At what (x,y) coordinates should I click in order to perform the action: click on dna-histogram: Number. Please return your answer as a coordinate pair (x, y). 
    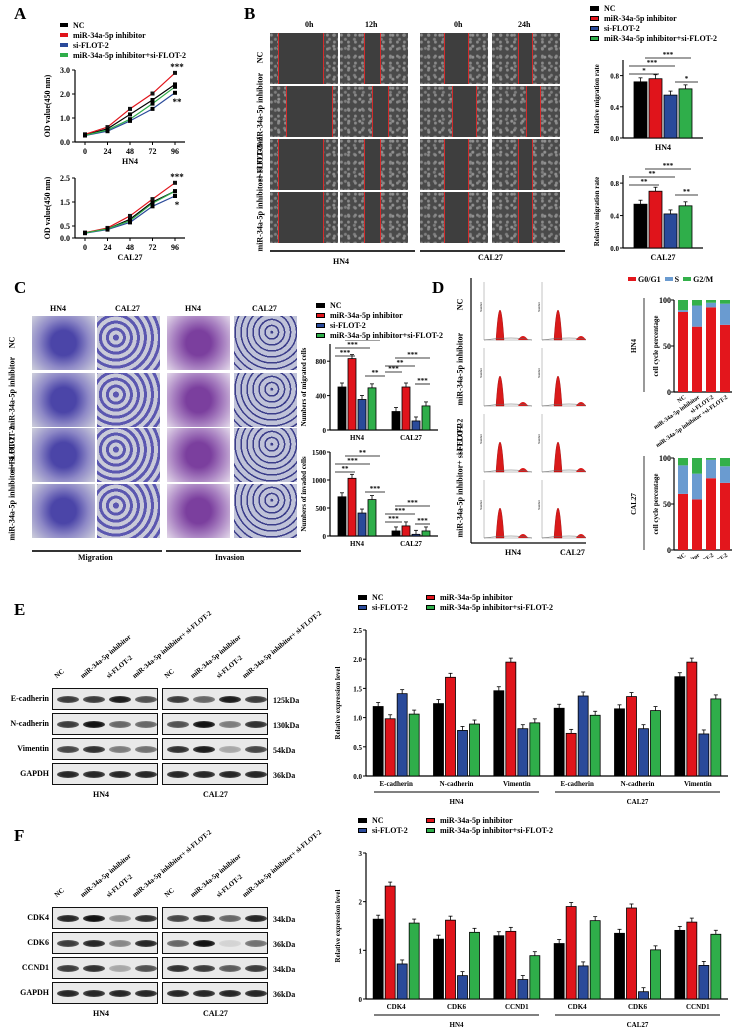
    Looking at the image, I should click on (506, 377).